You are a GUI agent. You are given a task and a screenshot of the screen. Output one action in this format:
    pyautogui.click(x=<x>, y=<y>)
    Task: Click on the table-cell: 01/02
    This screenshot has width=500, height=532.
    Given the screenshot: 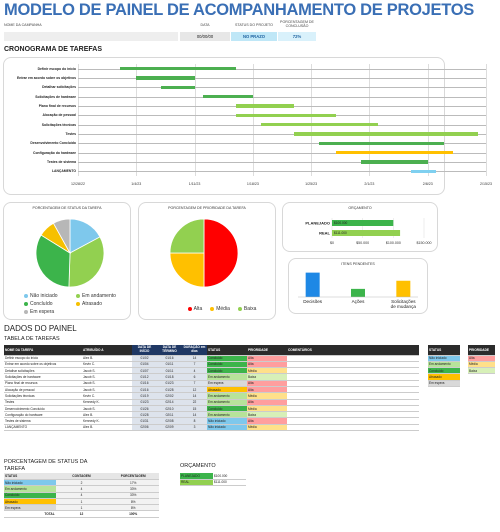 What is the action you would take?
    pyautogui.click(x=144, y=358)
    